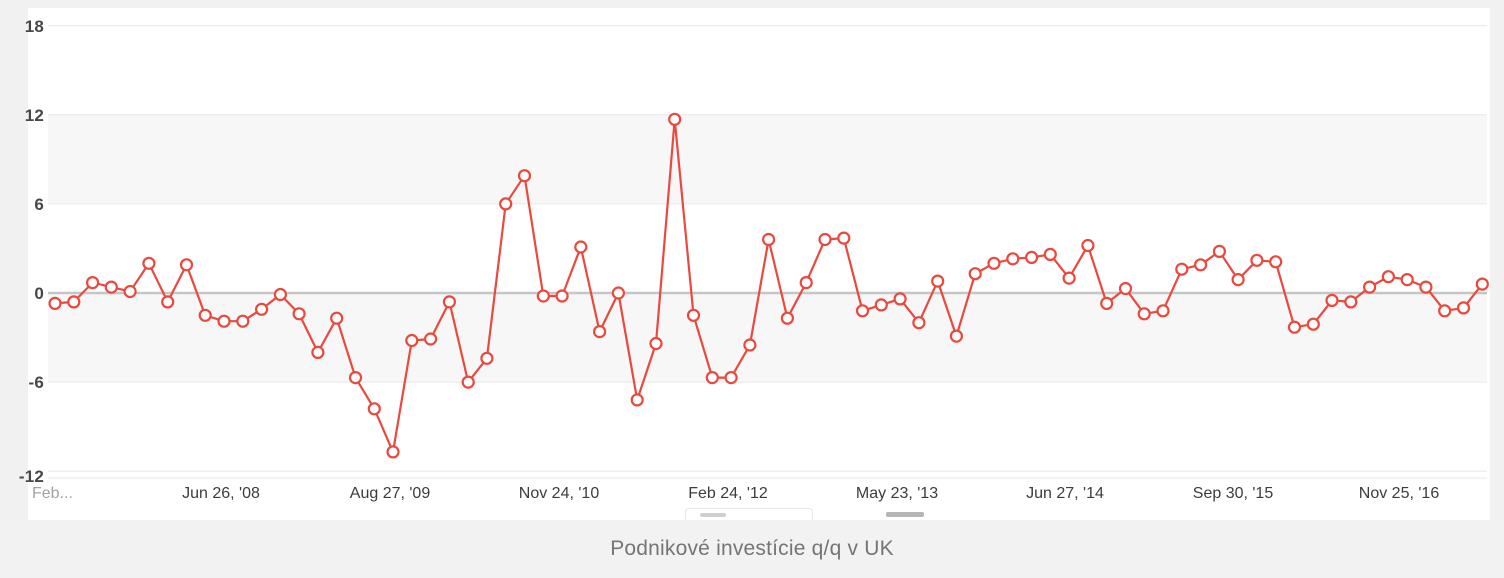 The image size is (1504, 578). I want to click on y-tick-label: 12, so click(34, 115).